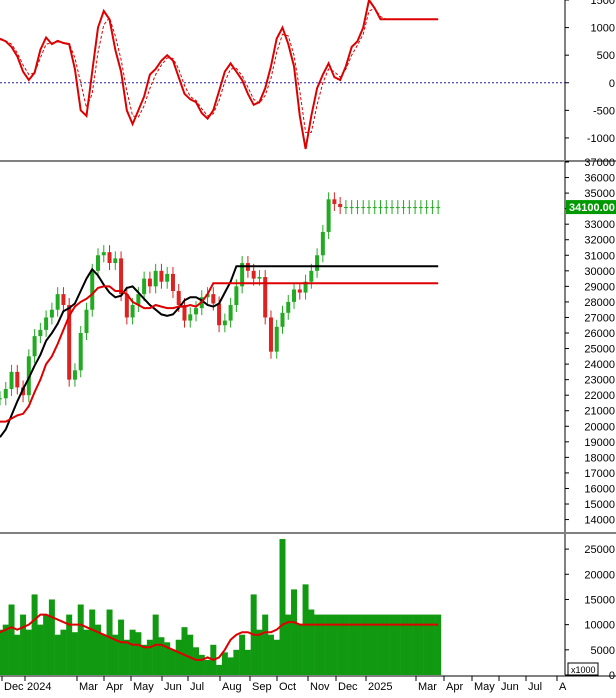  I want to click on macd-y-tick-label: -500, so click(604, 111).